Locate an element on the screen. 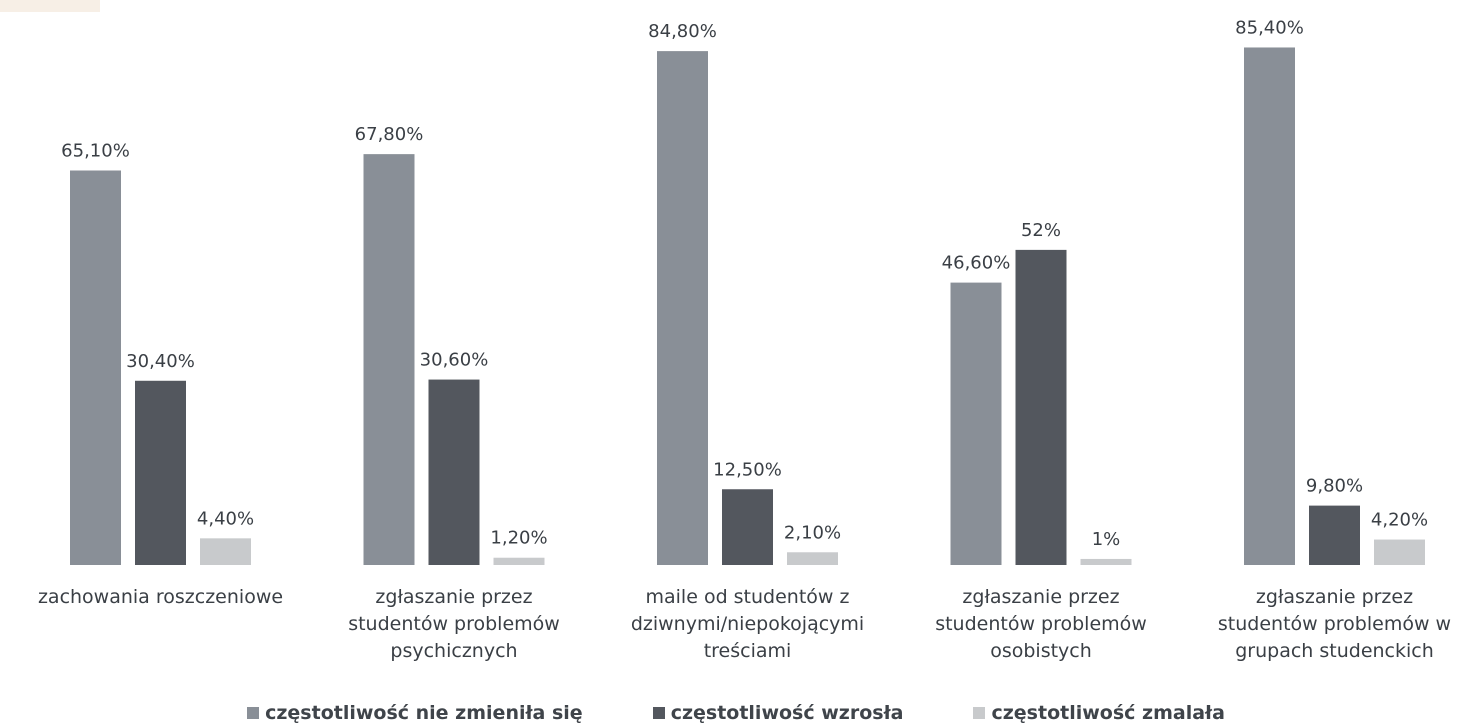 The image size is (1472, 724). legend-label: częstotliwość nie zmieniła się is located at coordinates (424, 713).